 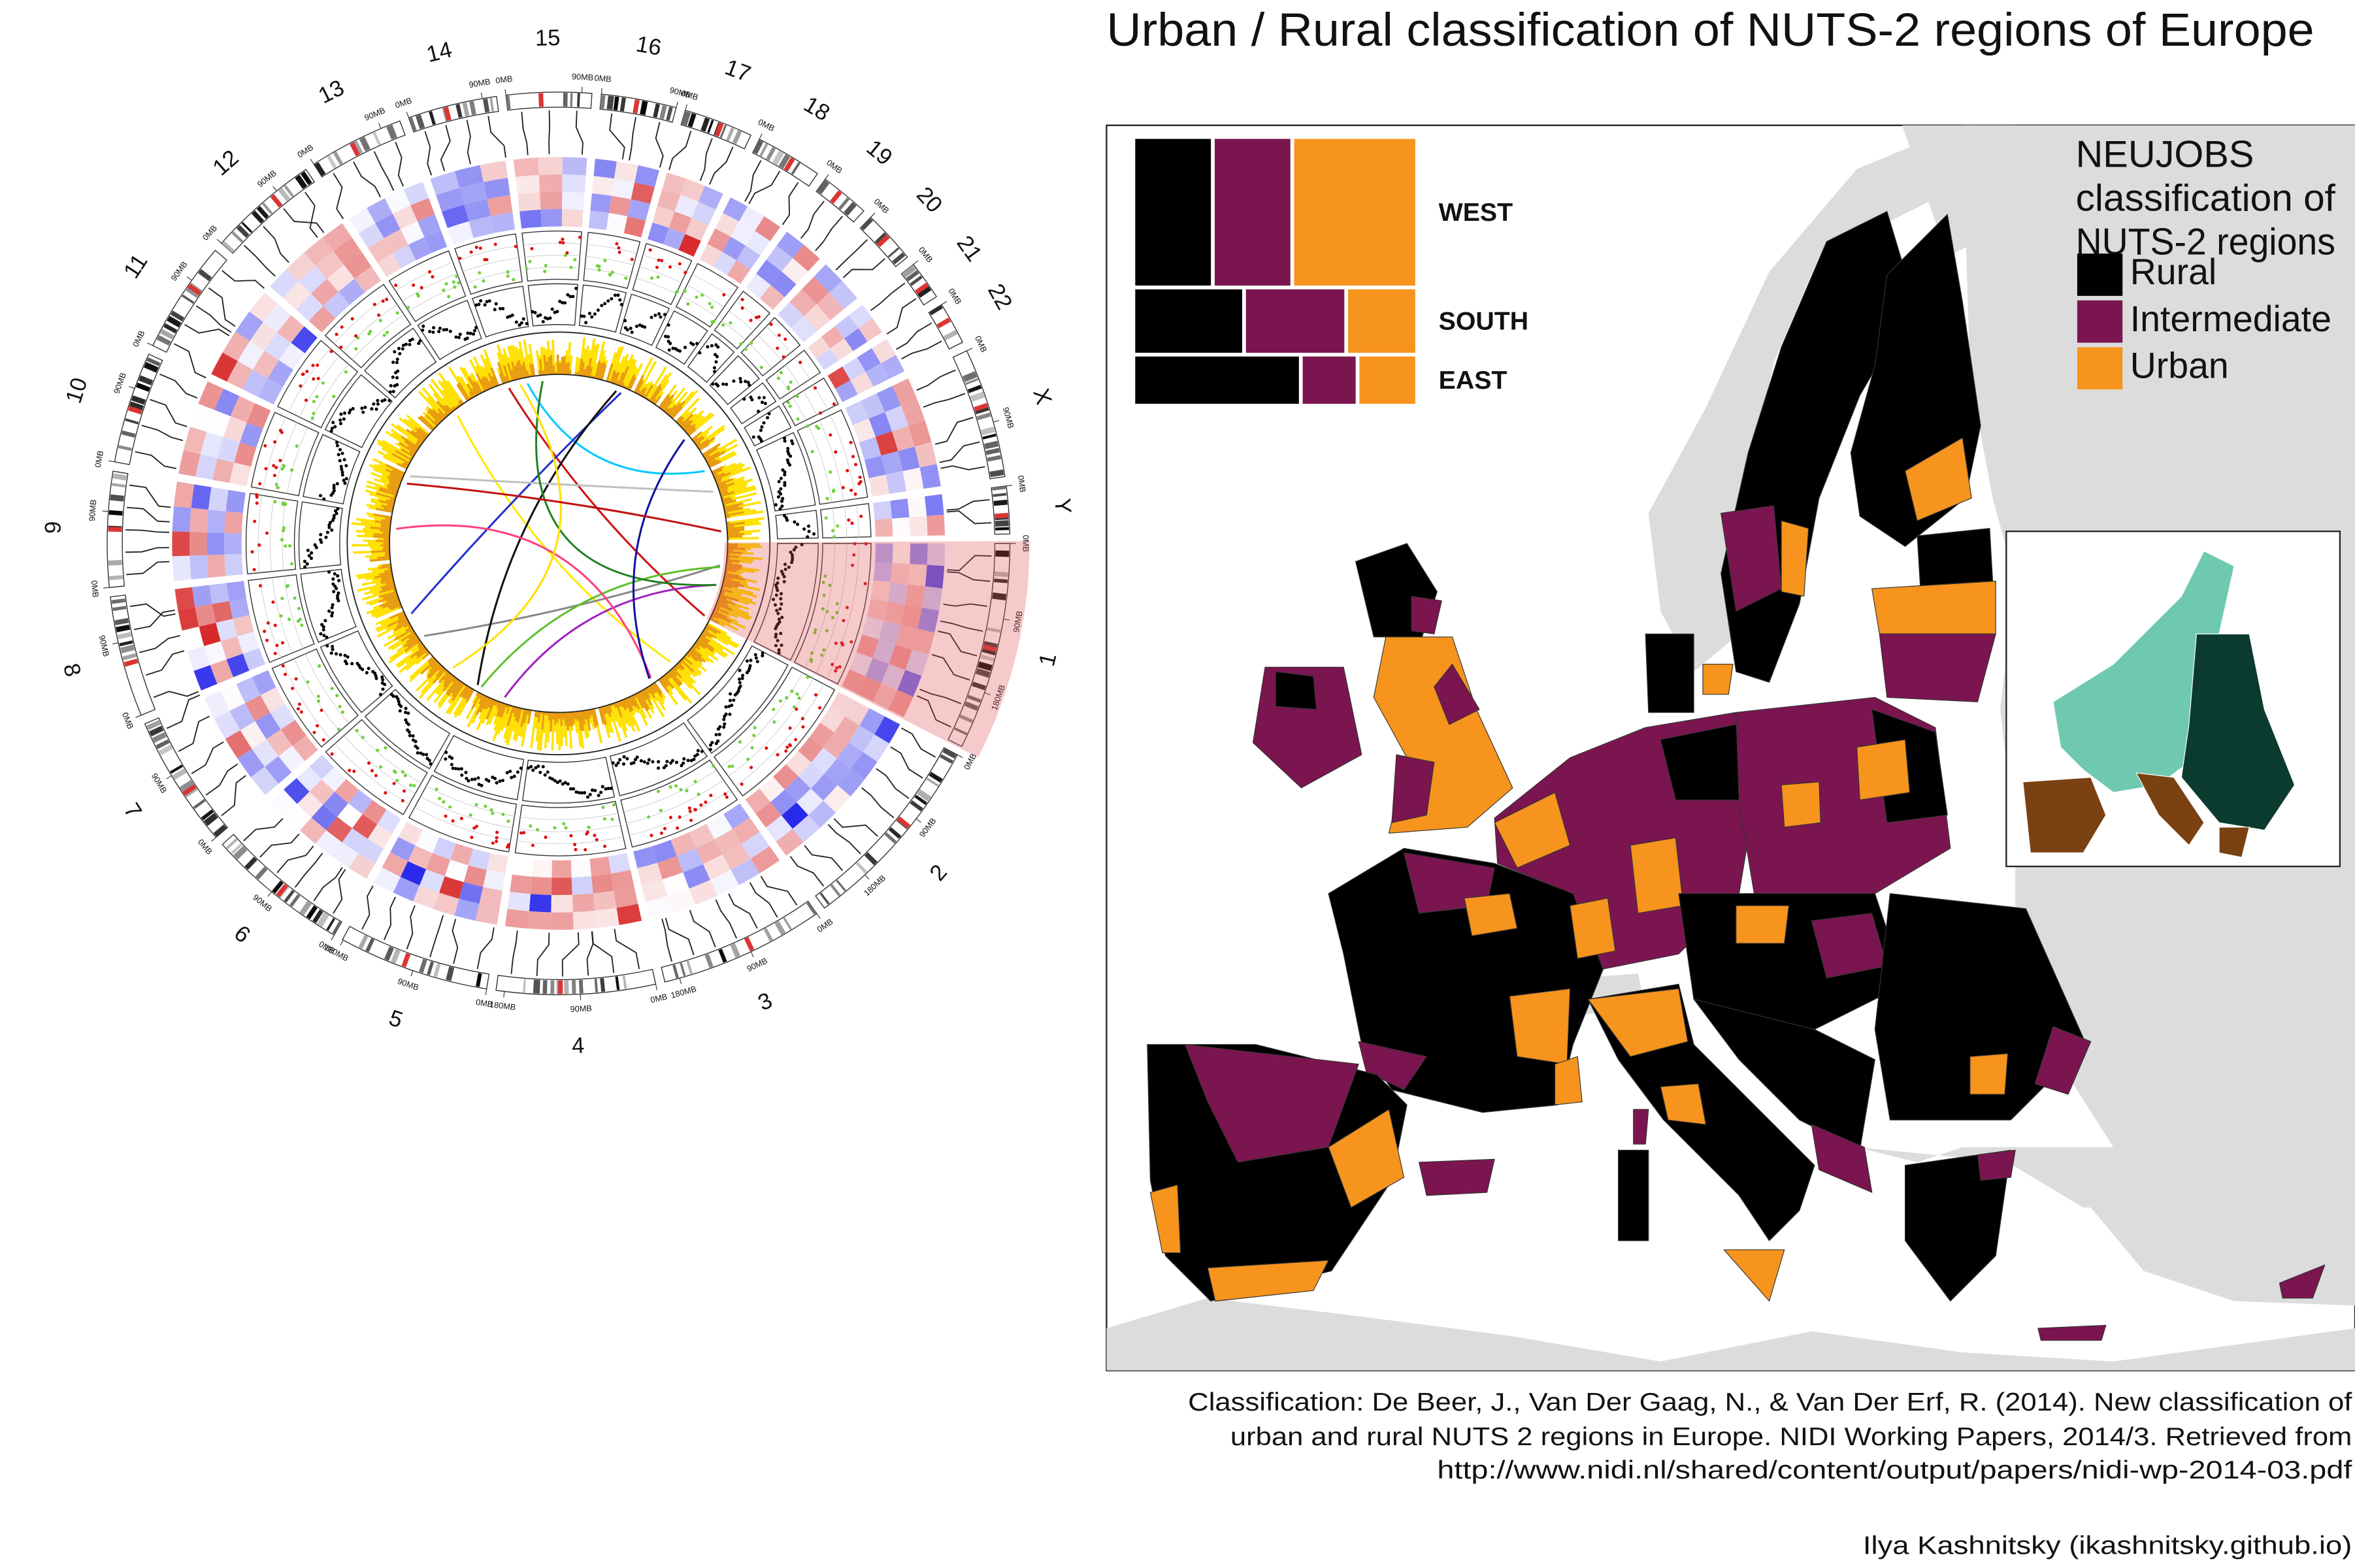 I want to click on region-intermediate, so click(x=1641, y=1127).